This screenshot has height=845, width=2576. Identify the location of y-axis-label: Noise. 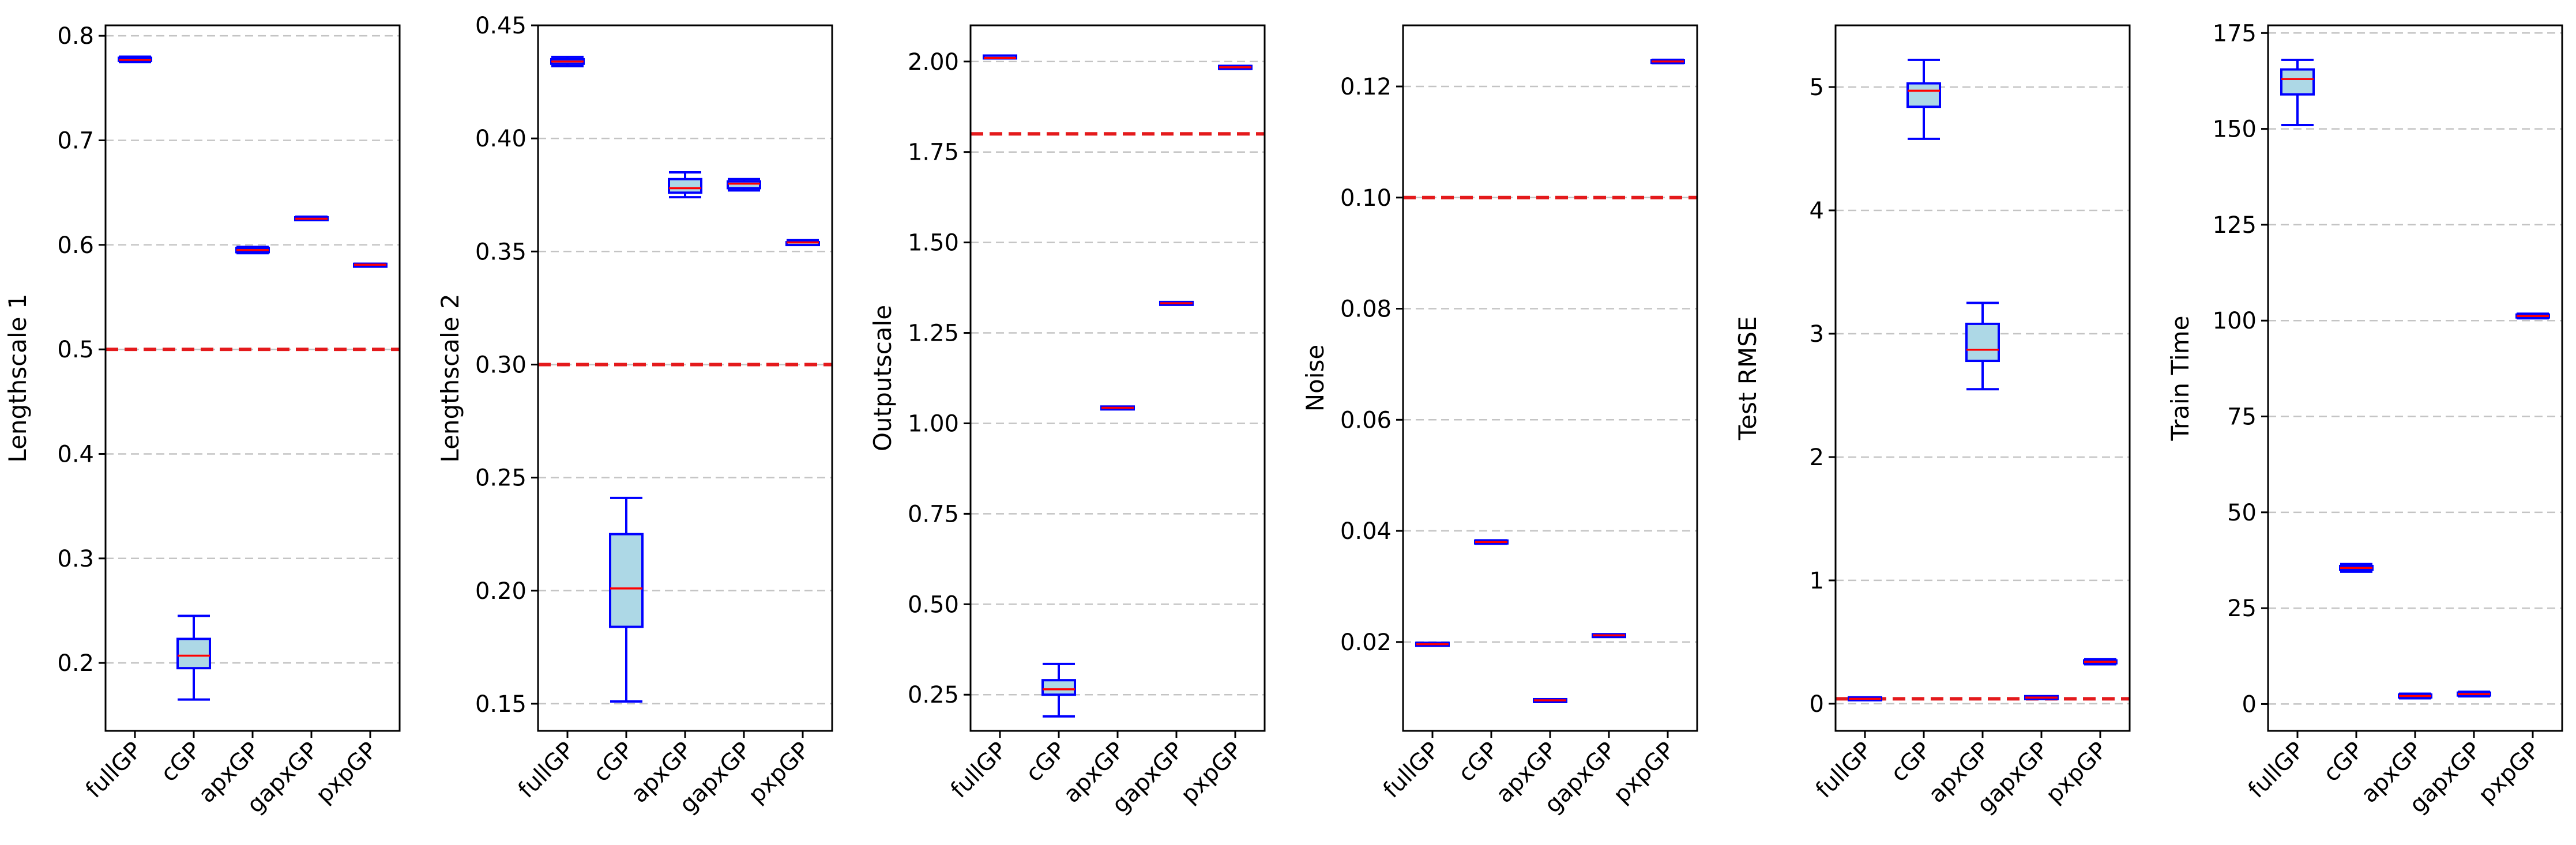
(1315, 379).